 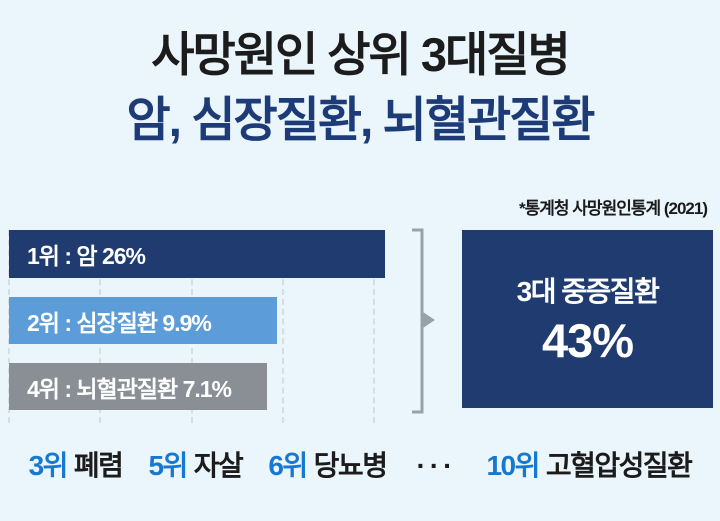 I want to click on bar-cancer: 1위 : 암 26%, so click(x=197, y=254).